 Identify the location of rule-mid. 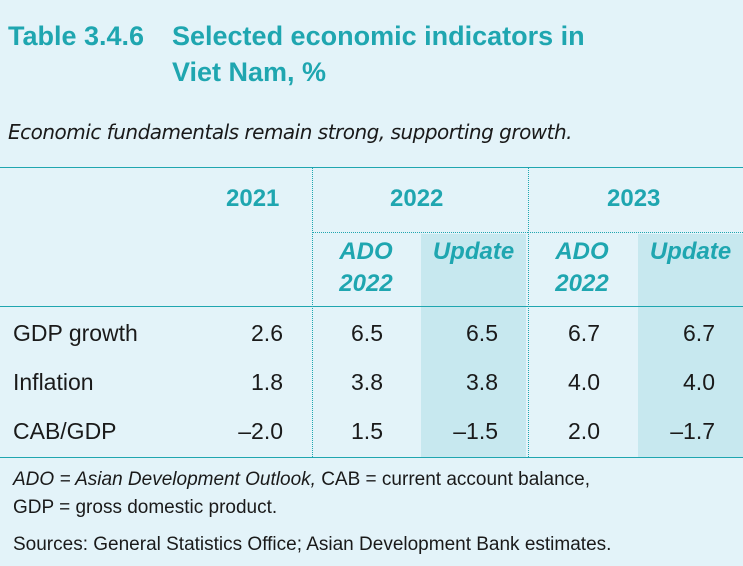
(371, 306).